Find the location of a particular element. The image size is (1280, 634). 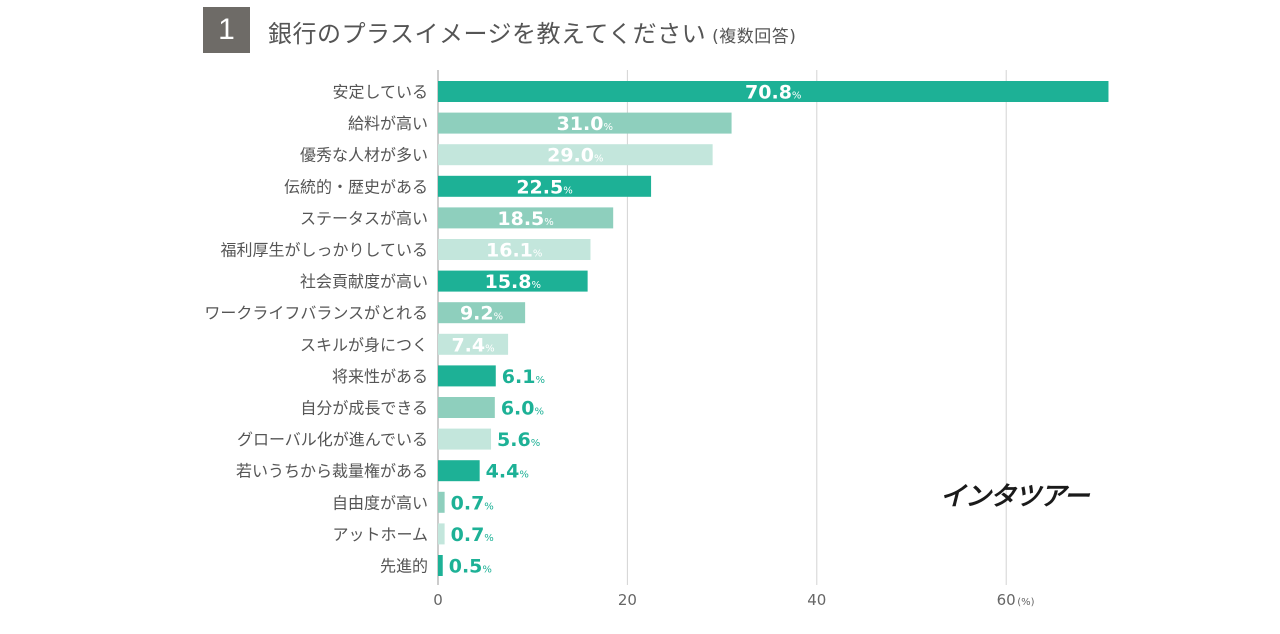

x-tick-label: 0 is located at coordinates (438, 600).